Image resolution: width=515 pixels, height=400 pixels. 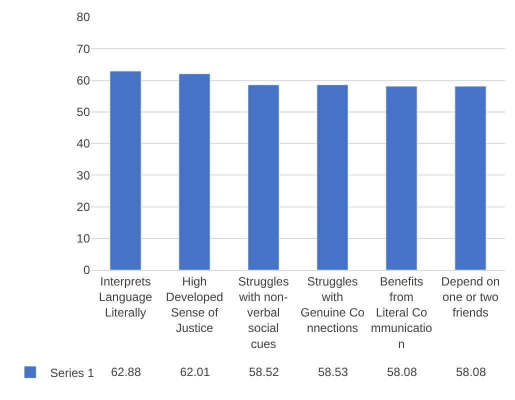 I want to click on y-tick-label: 40, so click(x=83, y=143).